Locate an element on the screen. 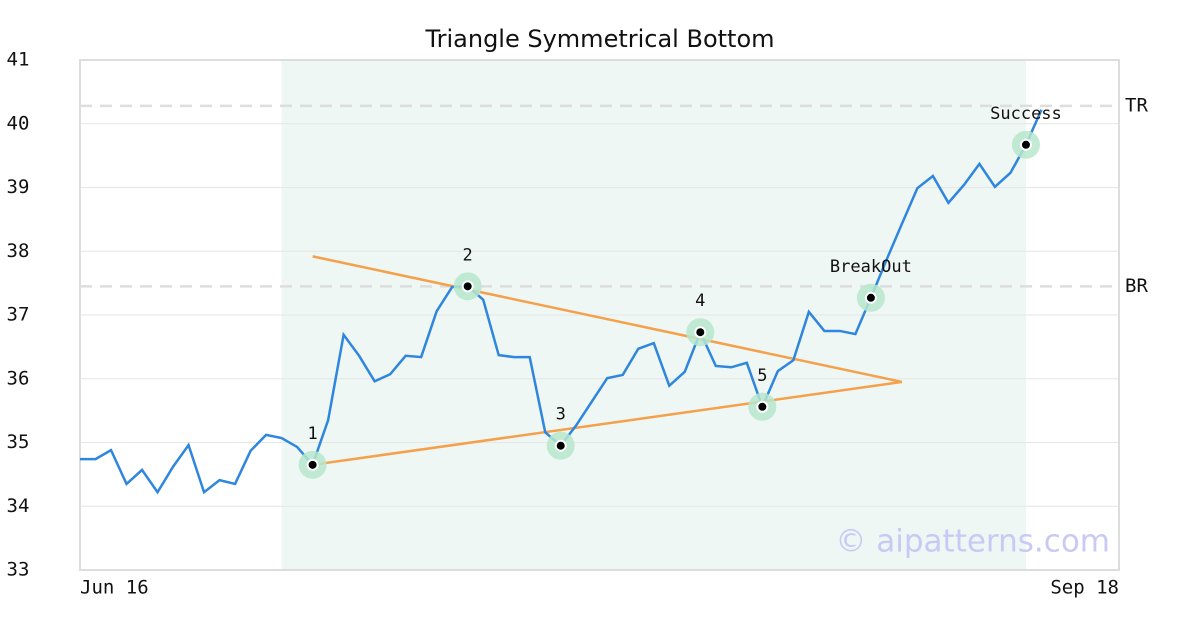 This screenshot has width=1200, height=630. y-tick-label: 35 is located at coordinates (18, 442).